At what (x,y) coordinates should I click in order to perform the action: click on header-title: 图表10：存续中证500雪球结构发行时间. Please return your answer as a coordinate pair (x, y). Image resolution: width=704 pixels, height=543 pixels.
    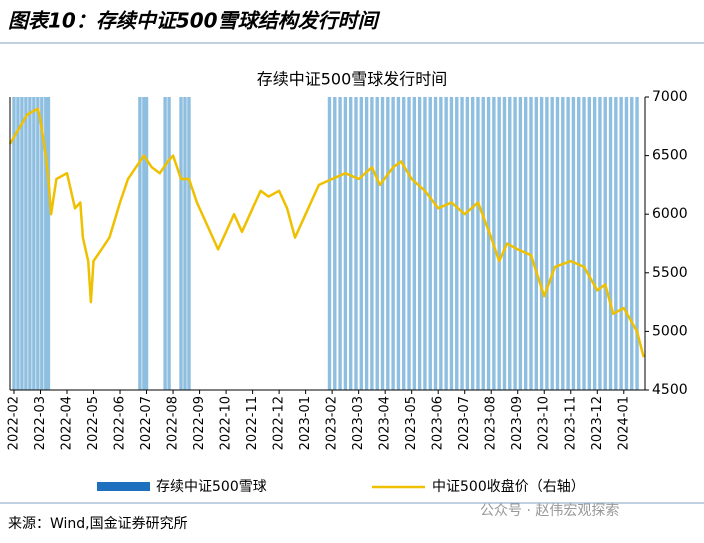
    Looking at the image, I should click on (194, 21).